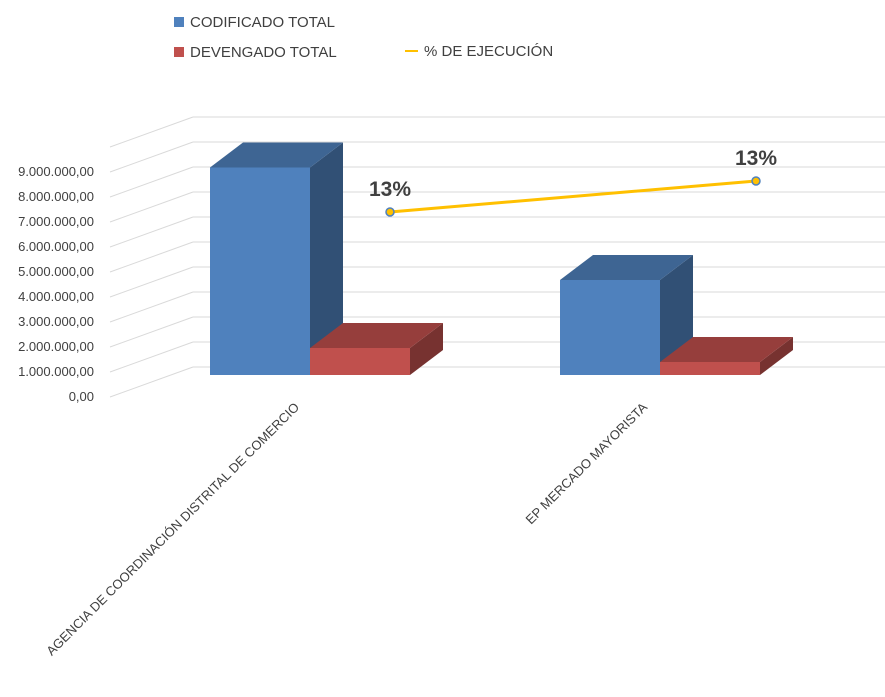 The width and height of the screenshot is (885, 697). I want to click on y-tick-label: 2.000.000,00, so click(56, 346).